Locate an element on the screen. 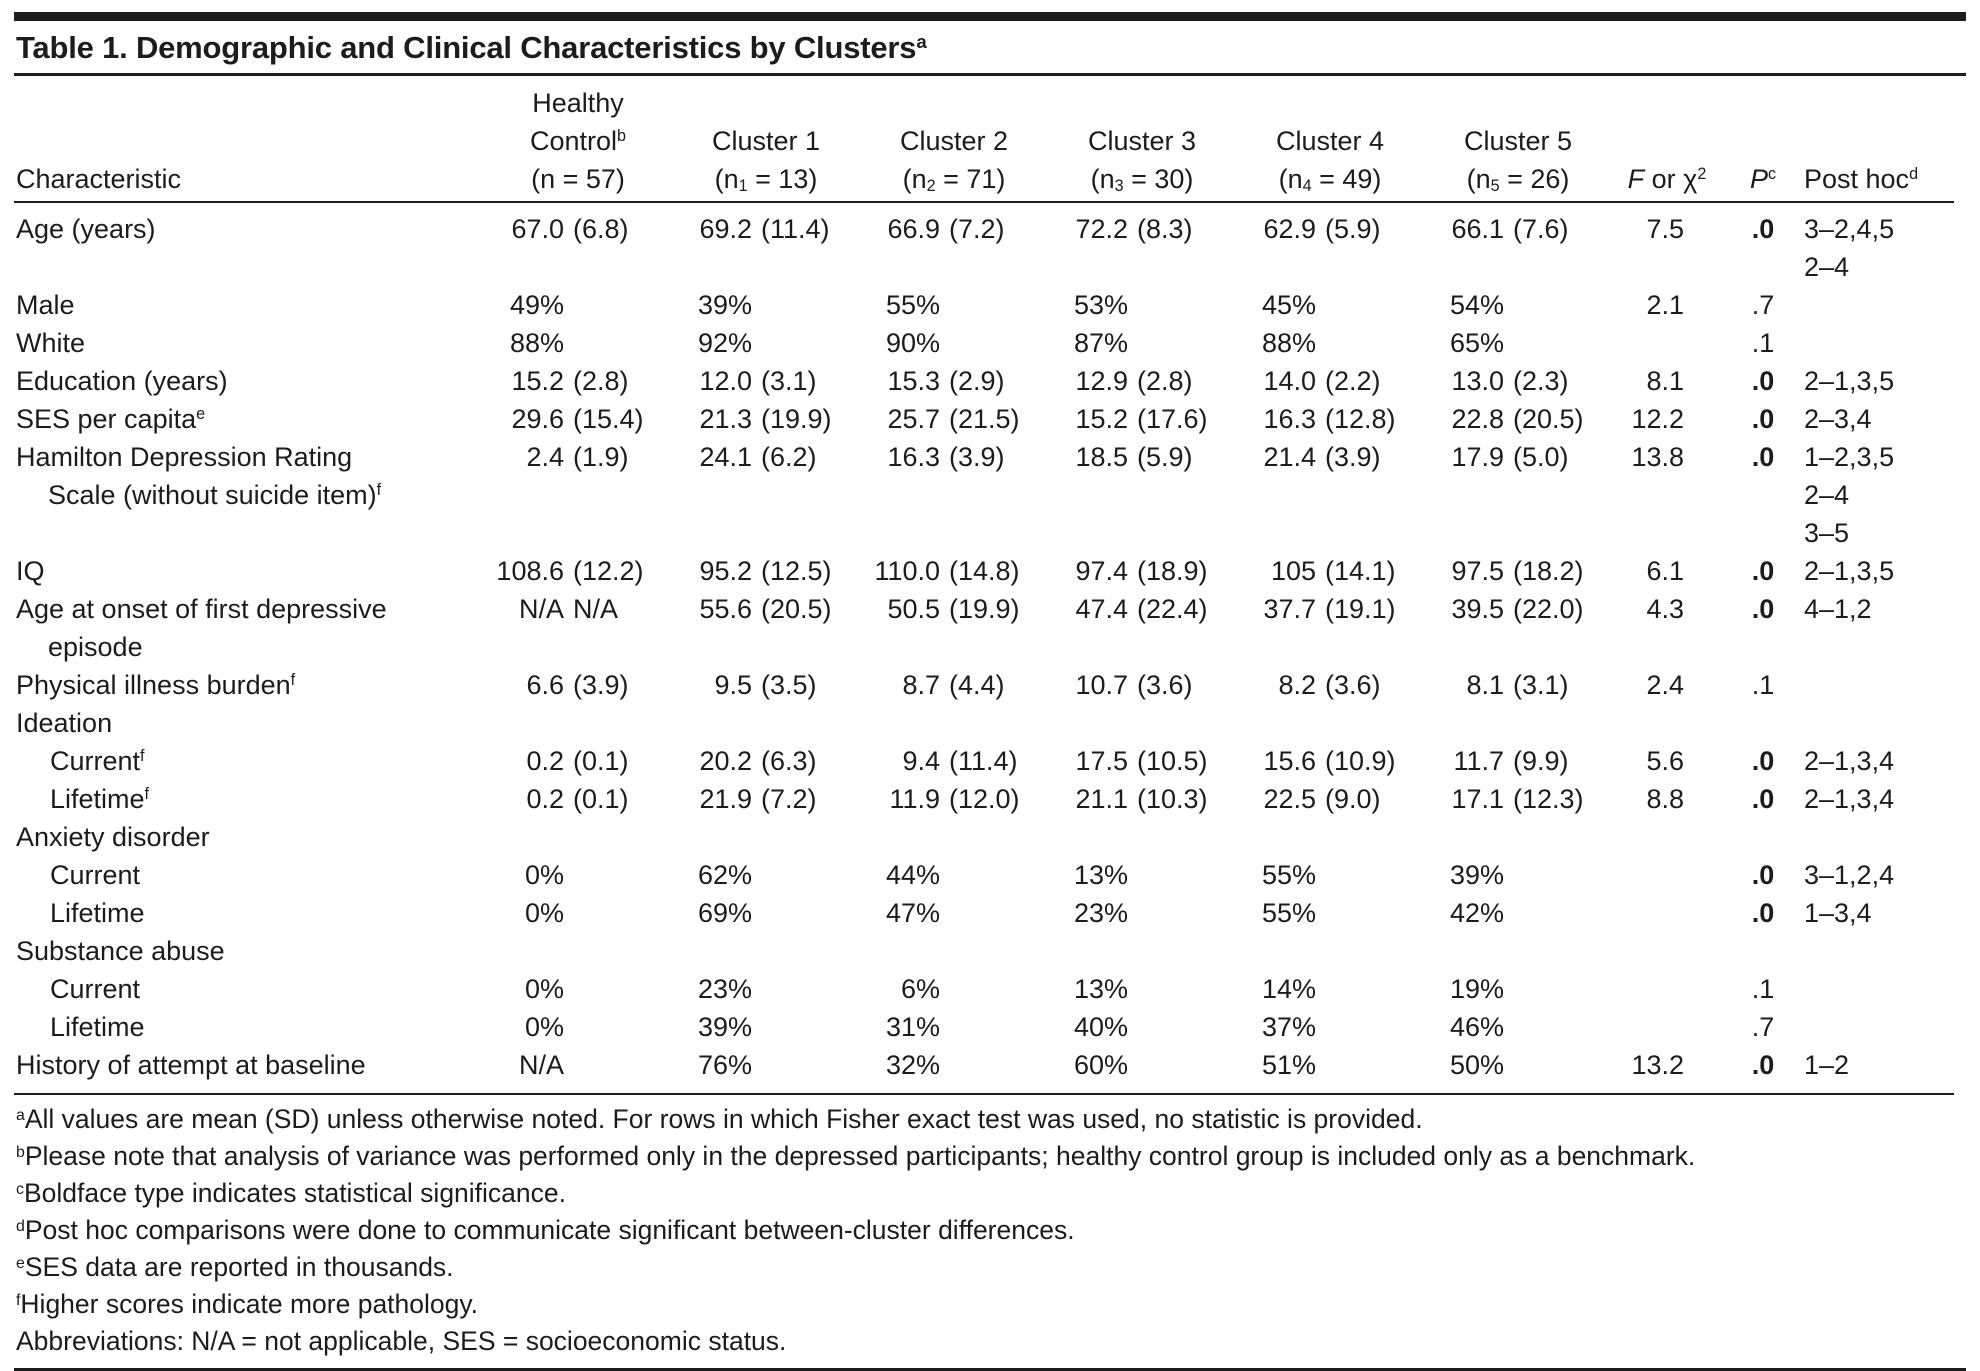  sd-value: (2.8) is located at coordinates (1165, 381).